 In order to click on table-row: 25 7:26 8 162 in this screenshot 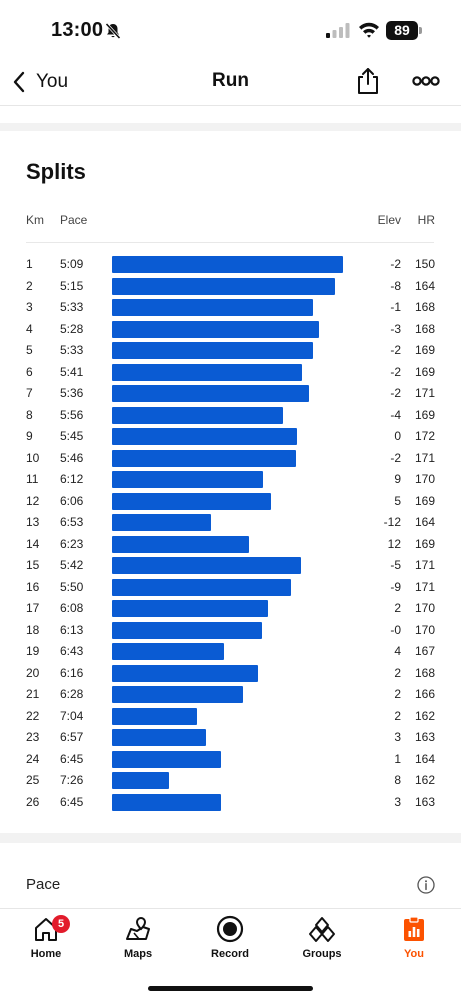, I will do `click(230, 781)`.